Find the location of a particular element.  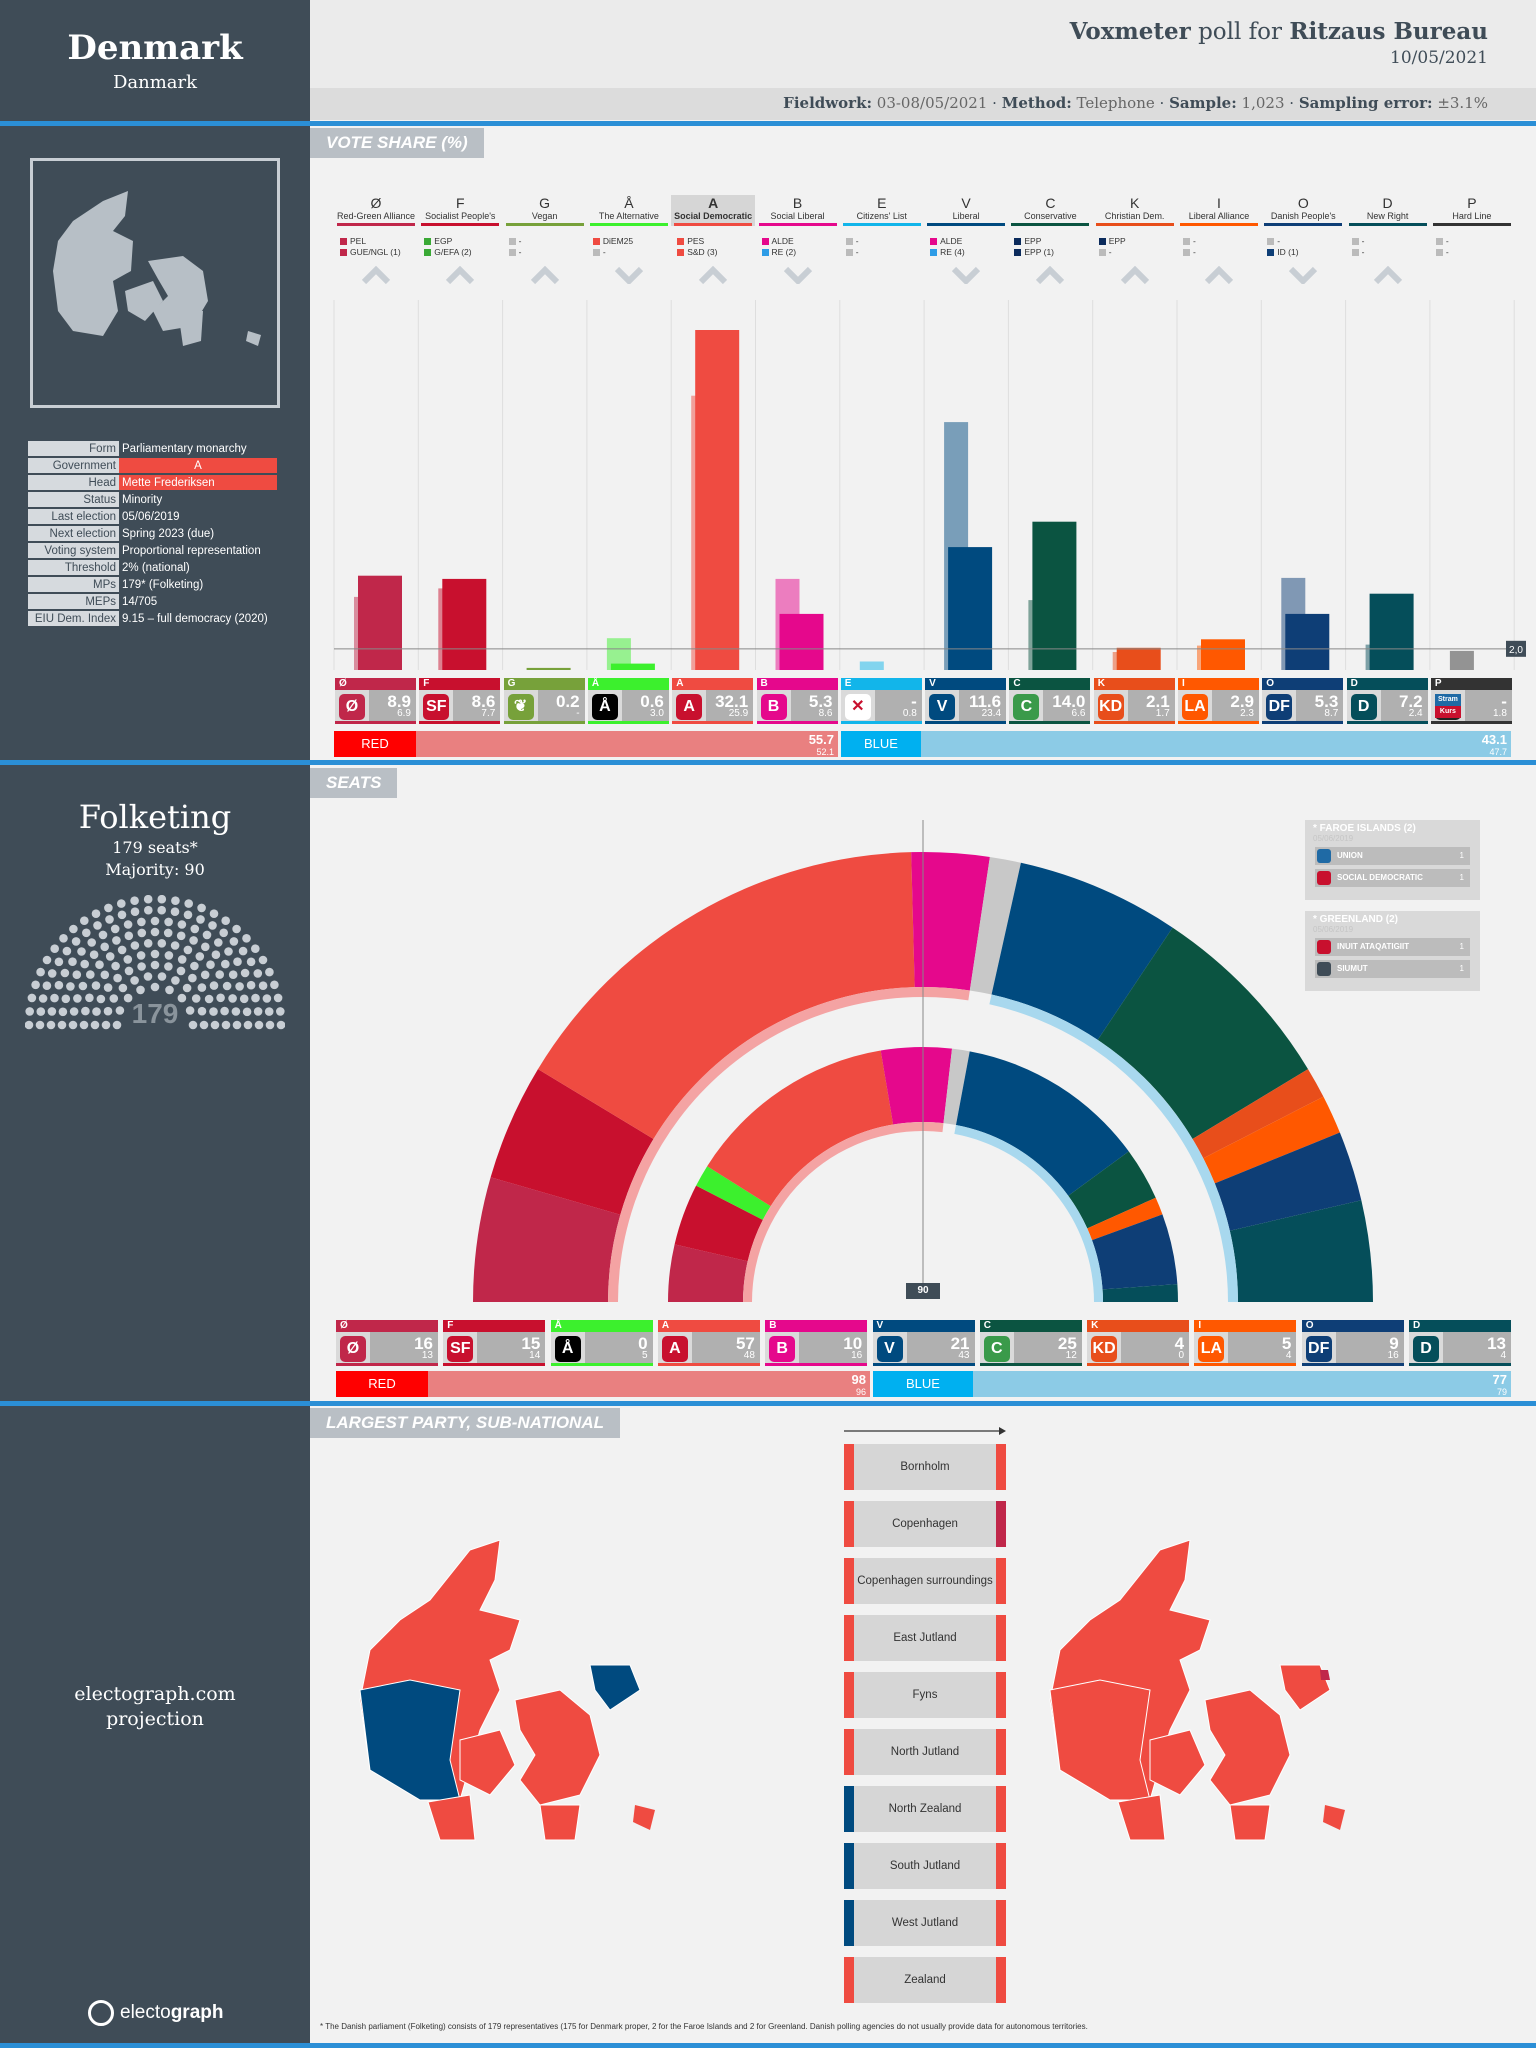

euro-affiliation: ALDE RE (4) is located at coordinates (947, 247).